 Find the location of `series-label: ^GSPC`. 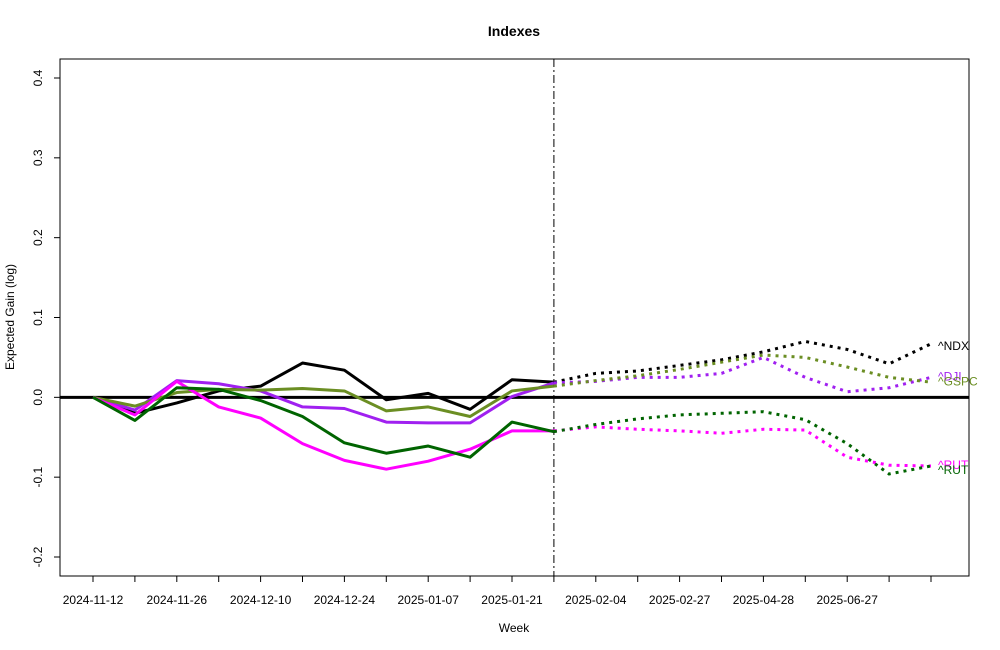

series-label: ^GSPC is located at coordinates (958, 381).